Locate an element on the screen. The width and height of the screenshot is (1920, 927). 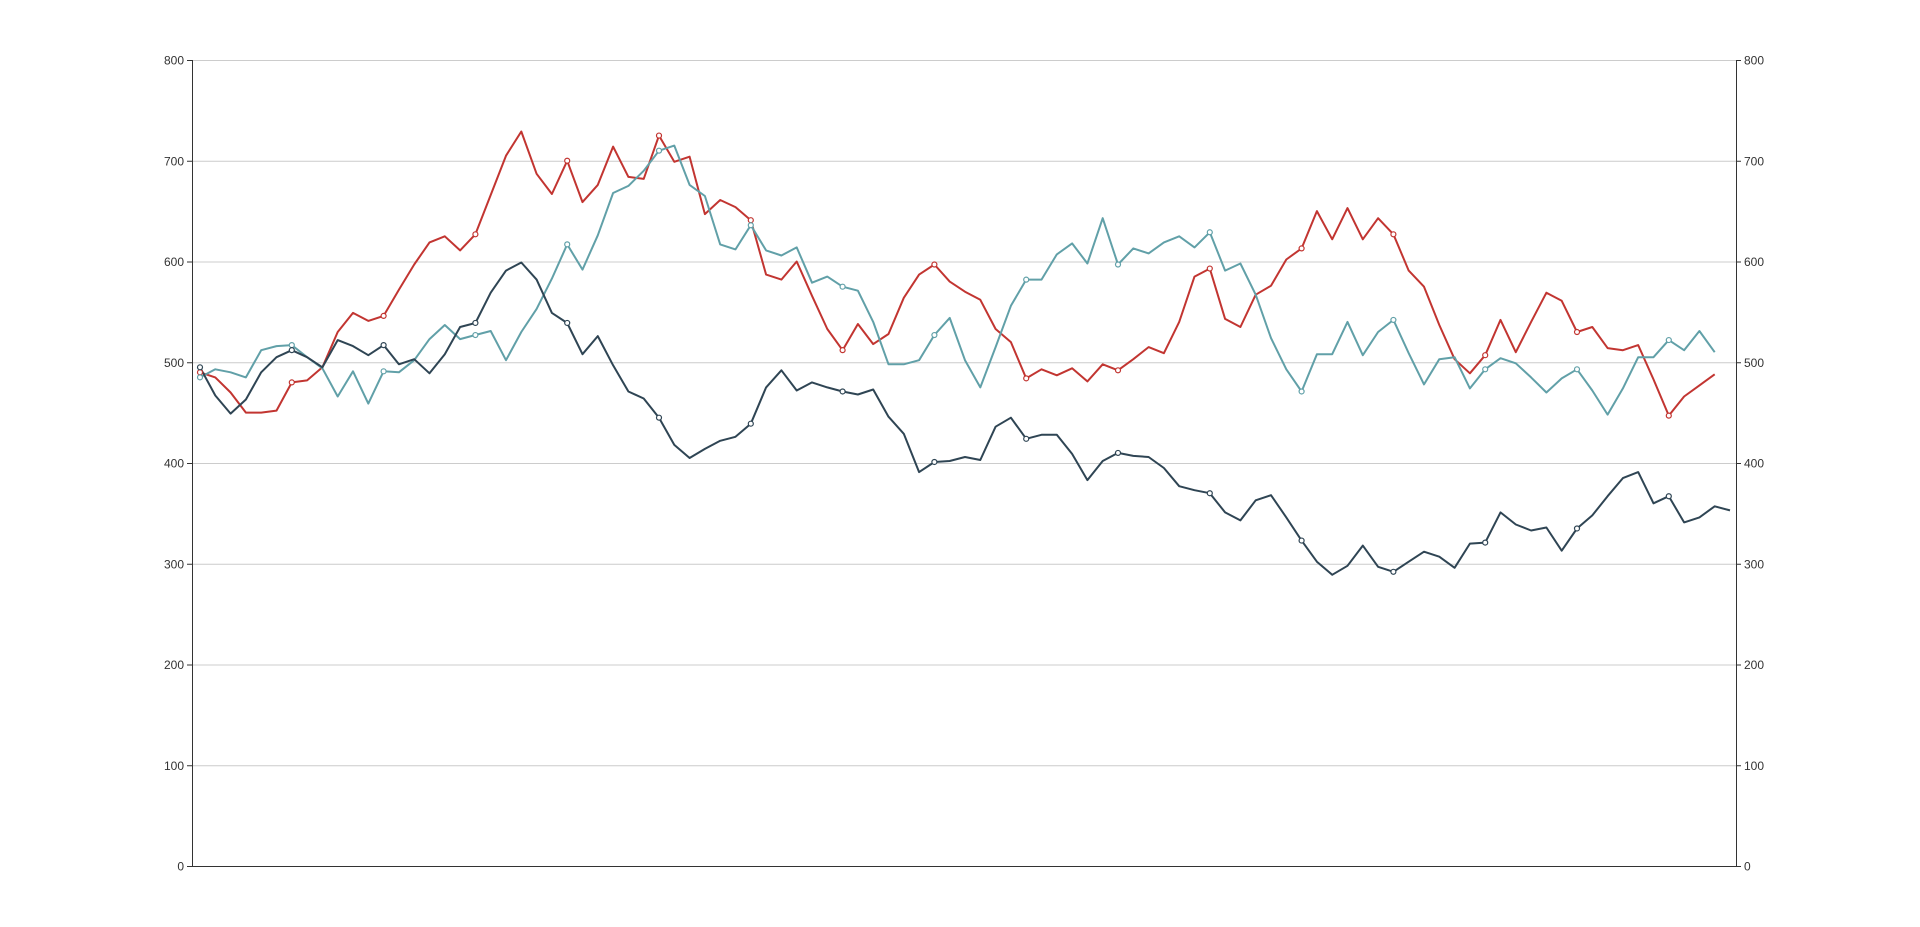
right-axis-tick-label: 700 is located at coordinates (1754, 161).